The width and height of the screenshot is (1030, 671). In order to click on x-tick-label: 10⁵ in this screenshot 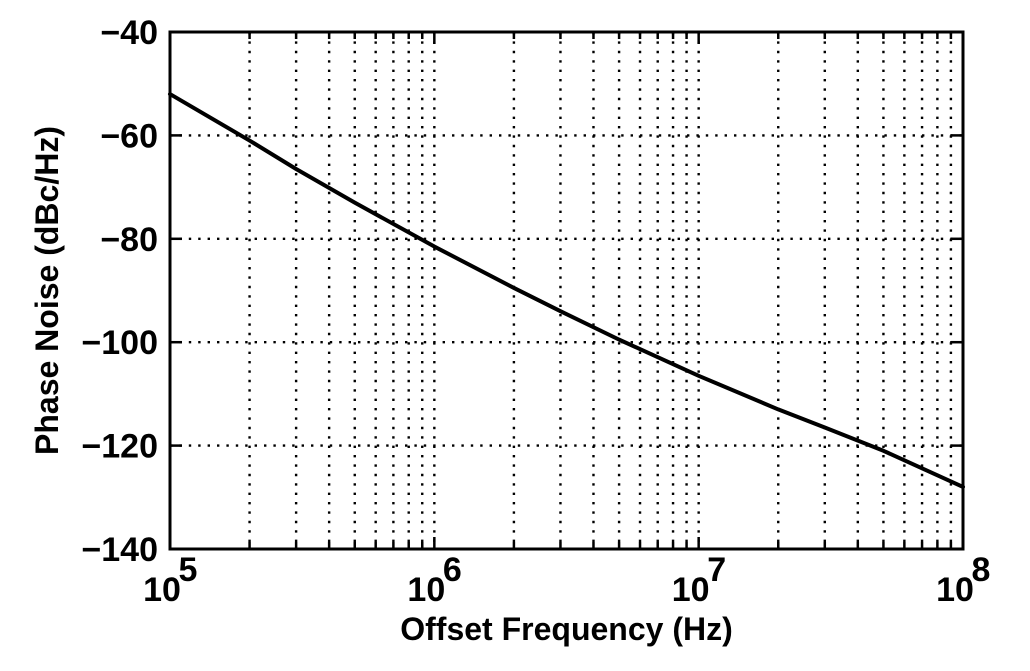, I will do `click(170, 580)`.